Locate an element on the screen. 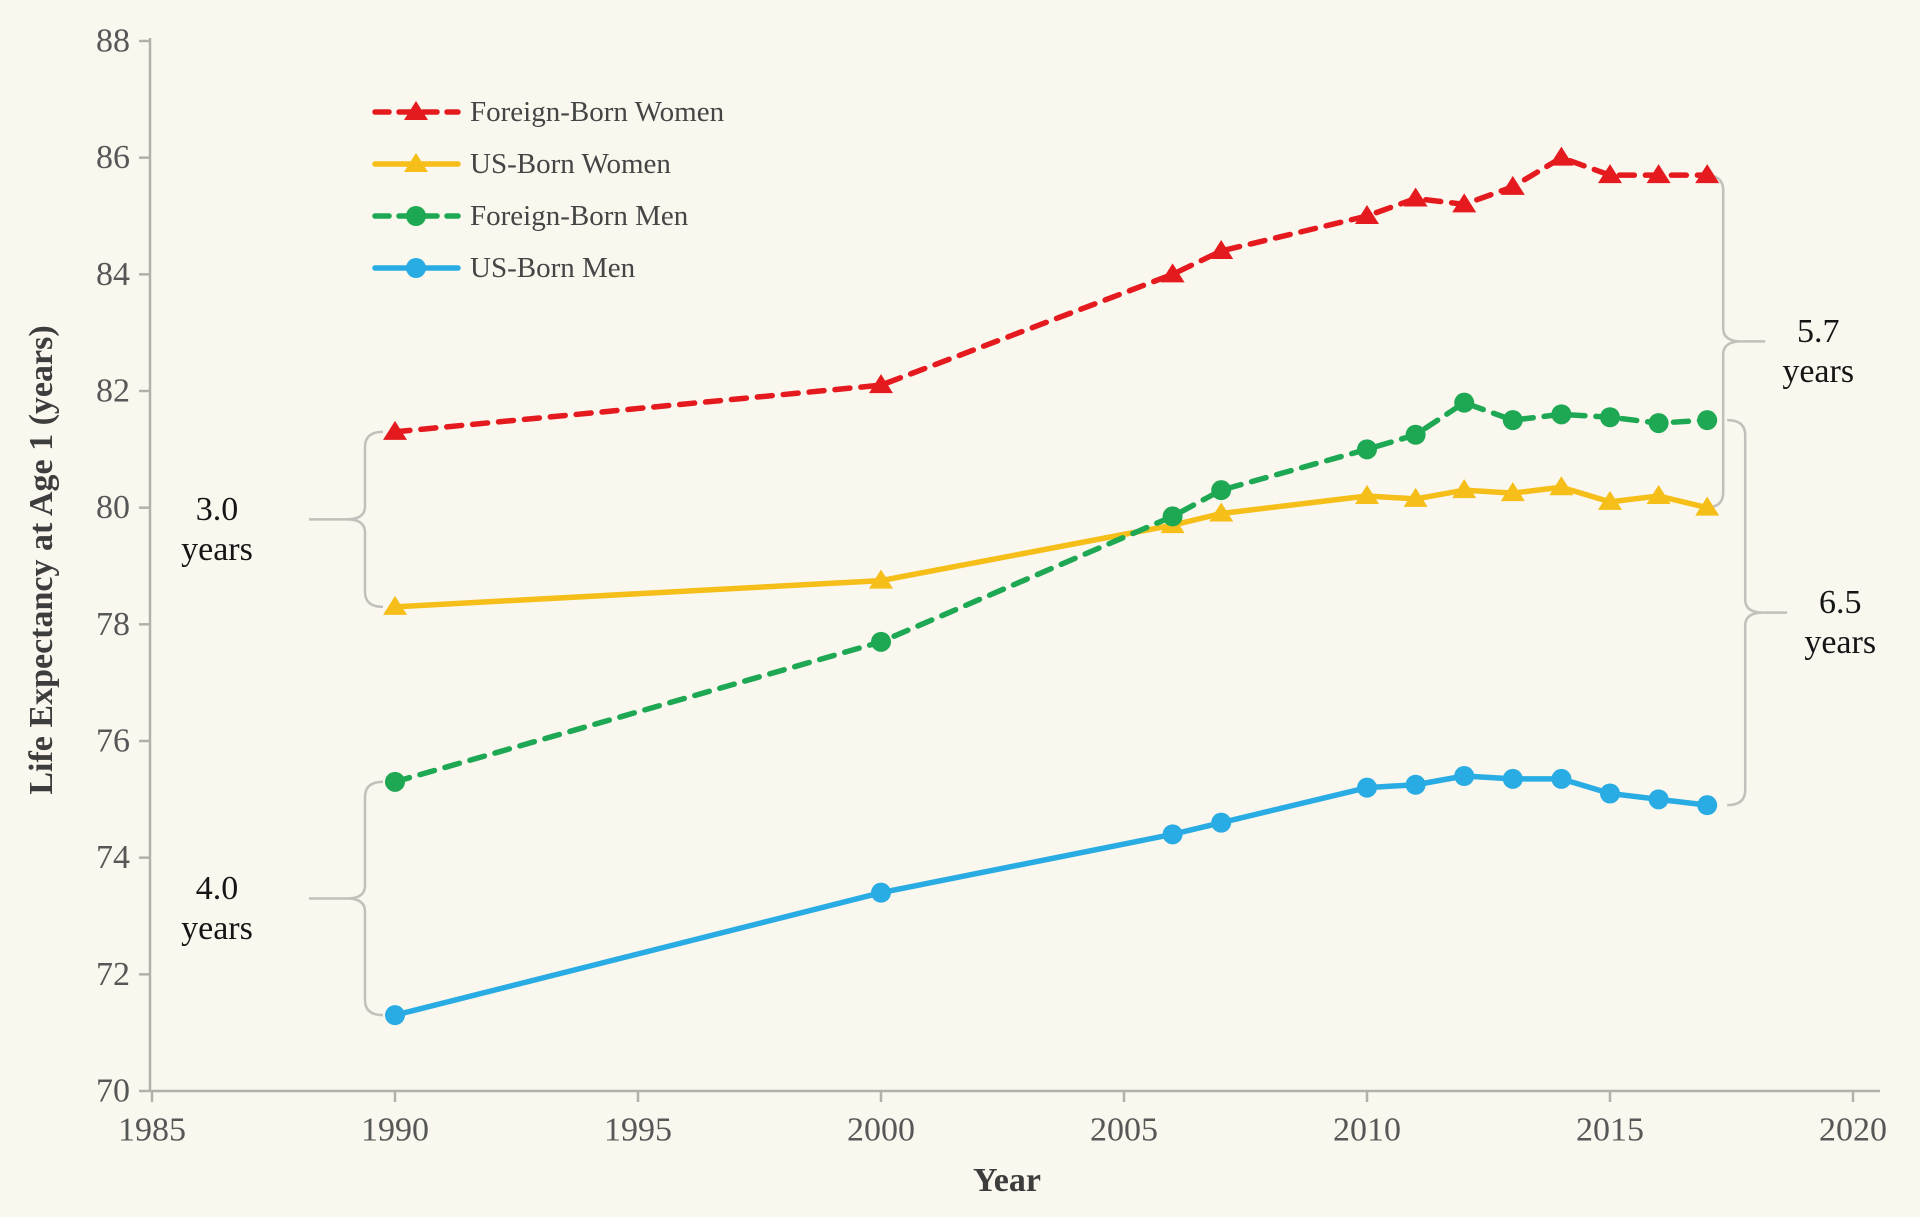 The width and height of the screenshot is (1920, 1217). y-tick-label-80: 80 is located at coordinates (113, 507).